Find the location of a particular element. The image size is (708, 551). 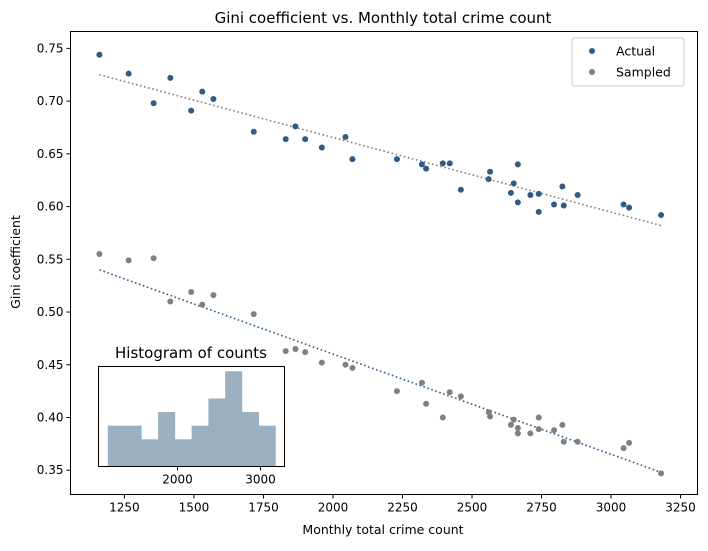

y-tick-label: 0.50 is located at coordinates (50, 312).